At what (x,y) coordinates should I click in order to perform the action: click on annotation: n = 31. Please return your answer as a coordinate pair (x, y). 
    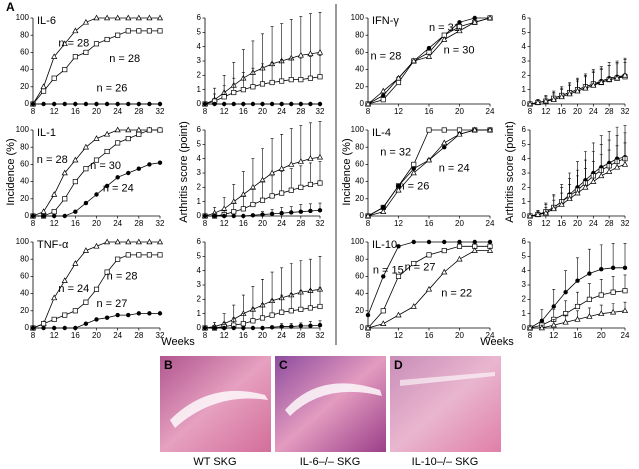
    Looking at the image, I should click on (444, 28).